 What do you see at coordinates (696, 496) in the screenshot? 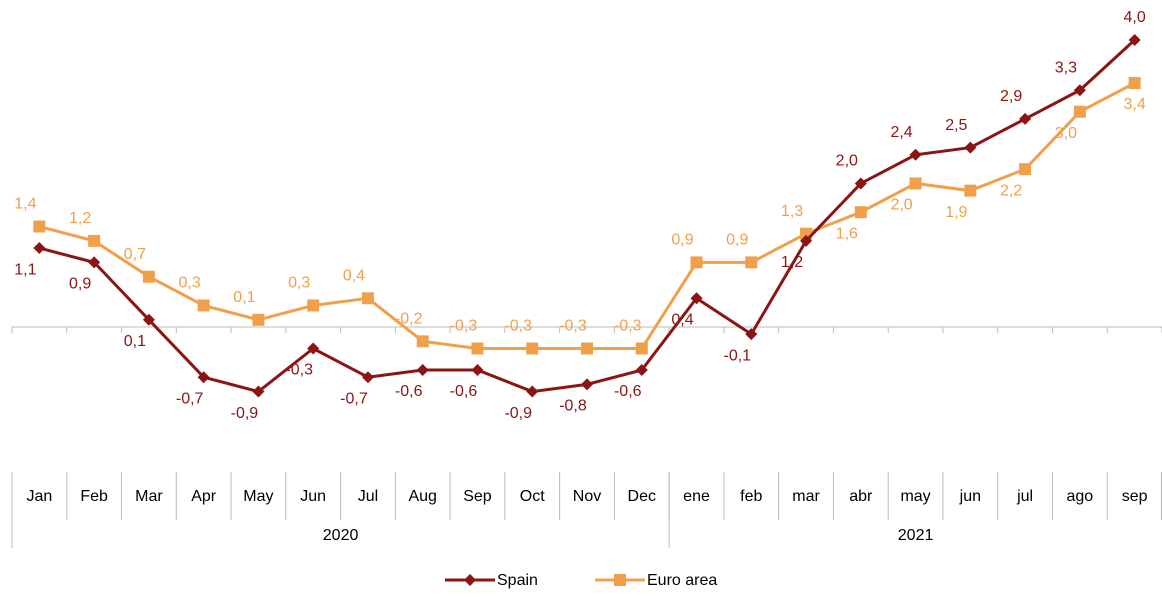
I see `x-tick-label: ene` at bounding box center [696, 496].